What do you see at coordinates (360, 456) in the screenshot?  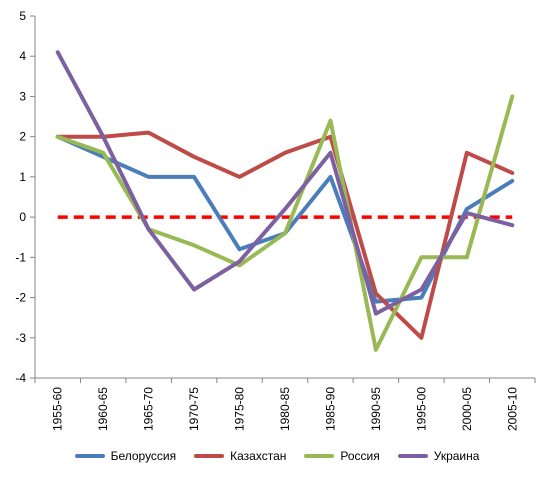 I see `legend-label: Россия` at bounding box center [360, 456].